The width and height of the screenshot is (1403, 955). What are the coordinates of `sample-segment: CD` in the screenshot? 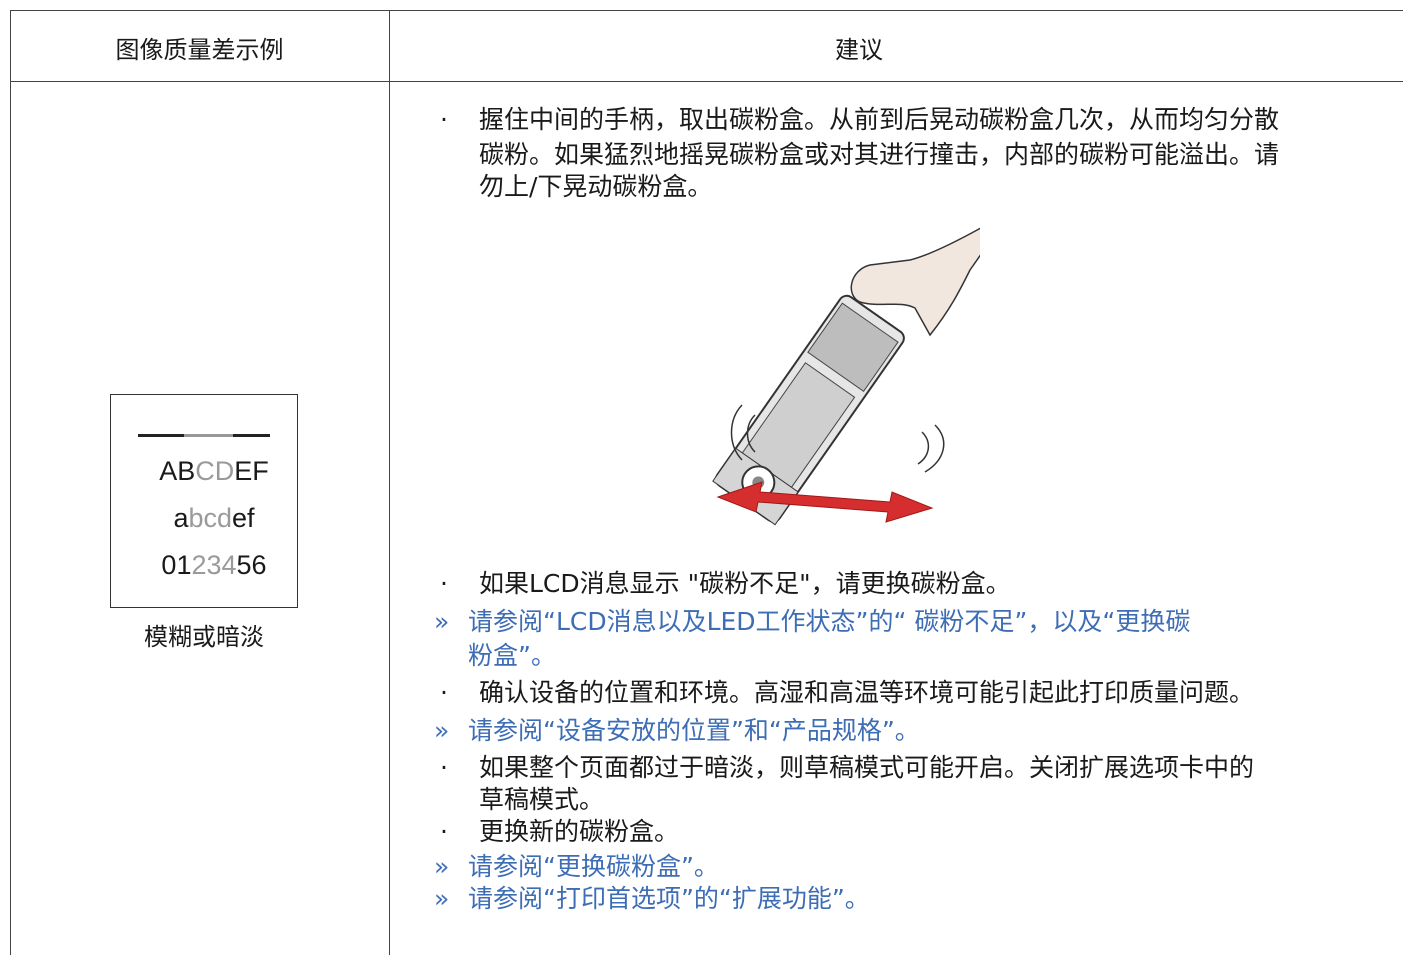 It's located at (215, 471).